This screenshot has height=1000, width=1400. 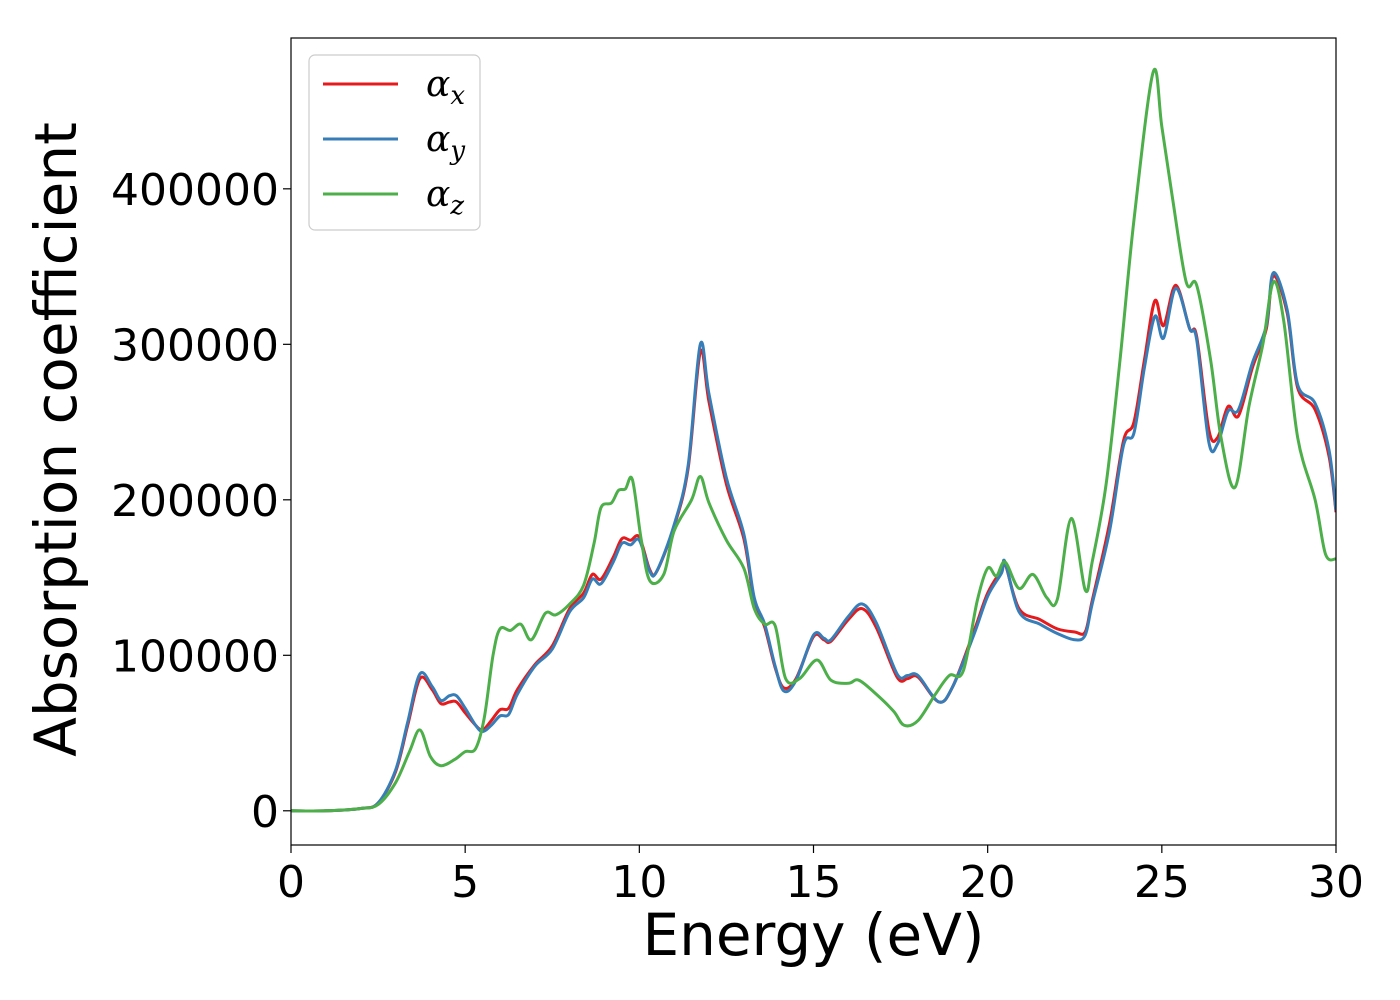 What do you see at coordinates (445, 142) in the screenshot?
I see `legend-label-y: αy` at bounding box center [445, 142].